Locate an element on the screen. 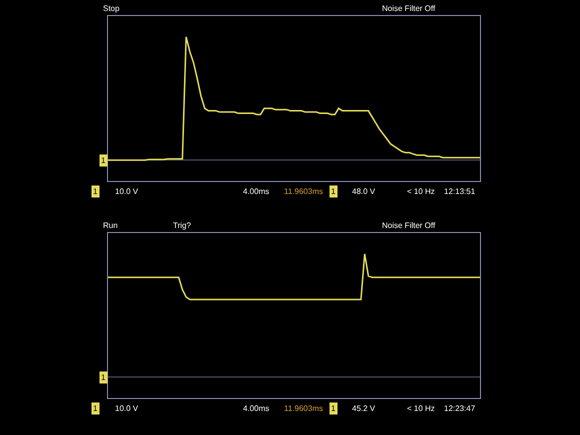  text: Run is located at coordinates (110, 225).